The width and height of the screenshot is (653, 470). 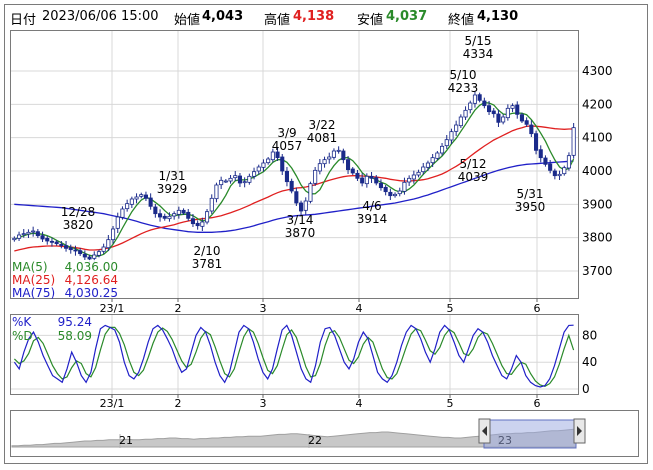 What do you see at coordinates (91, 267) in the screenshot?
I see `legend-ma5-value: 4,036.00` at bounding box center [91, 267].